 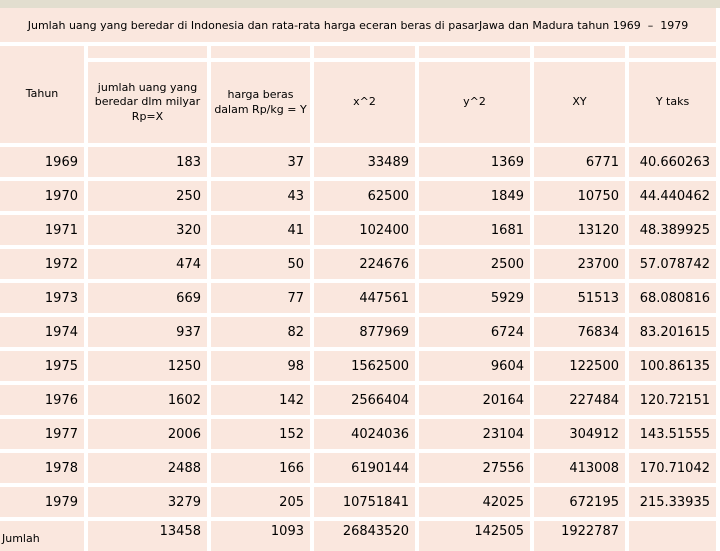 I want to click on value-cell: 142505, so click(x=474, y=536).